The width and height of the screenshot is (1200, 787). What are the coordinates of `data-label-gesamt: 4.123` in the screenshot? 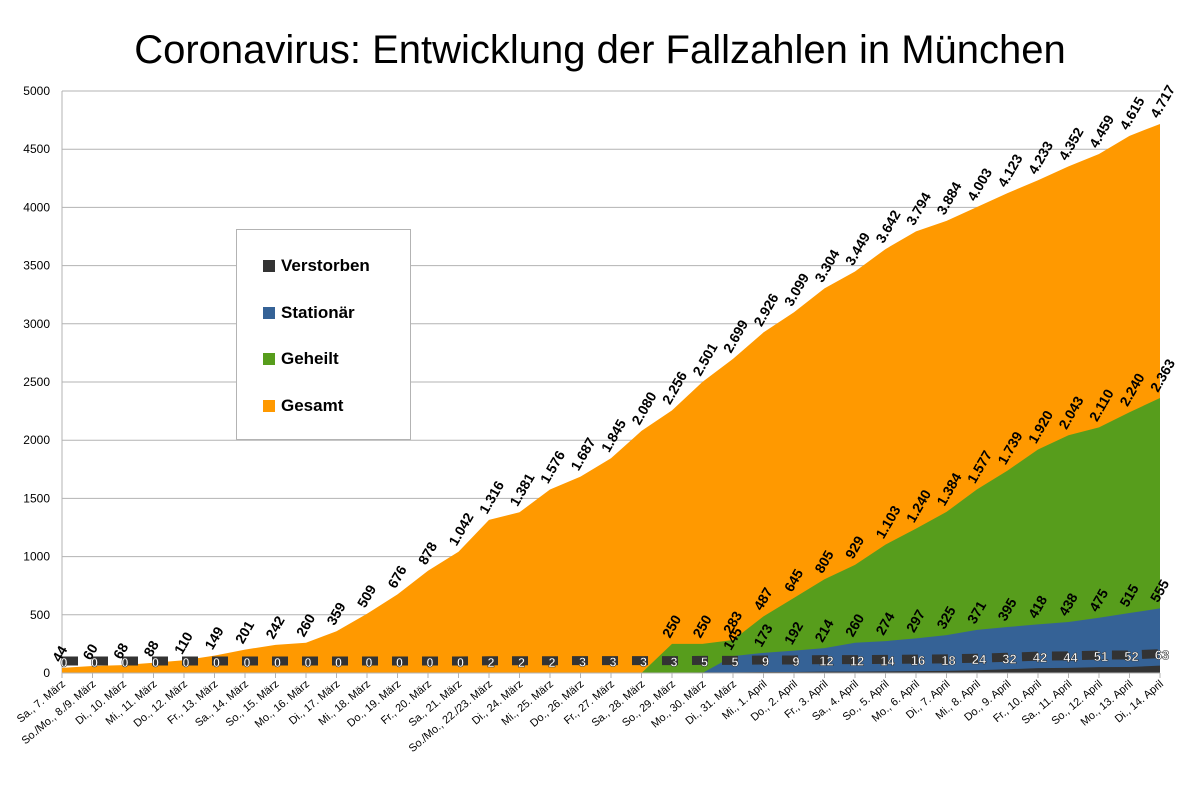 It's located at (1009, 170).